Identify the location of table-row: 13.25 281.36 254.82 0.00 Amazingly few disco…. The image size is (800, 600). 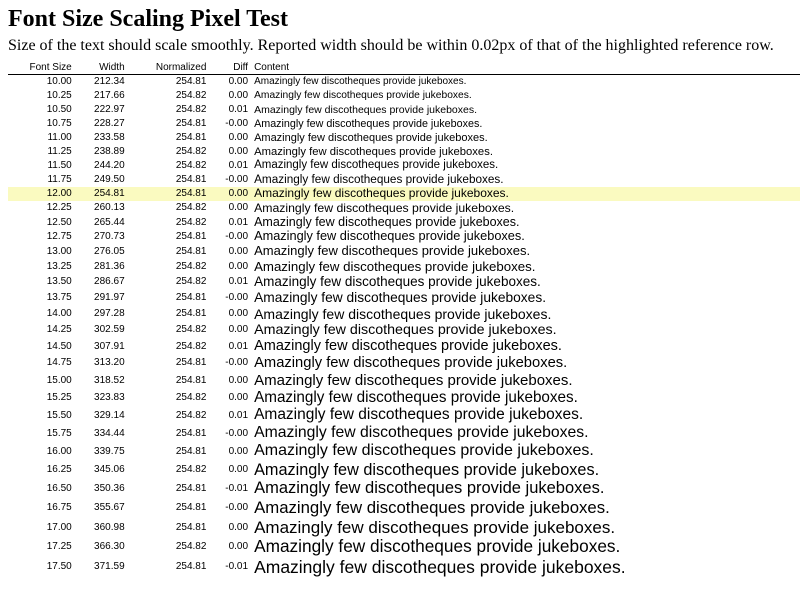
(404, 266).